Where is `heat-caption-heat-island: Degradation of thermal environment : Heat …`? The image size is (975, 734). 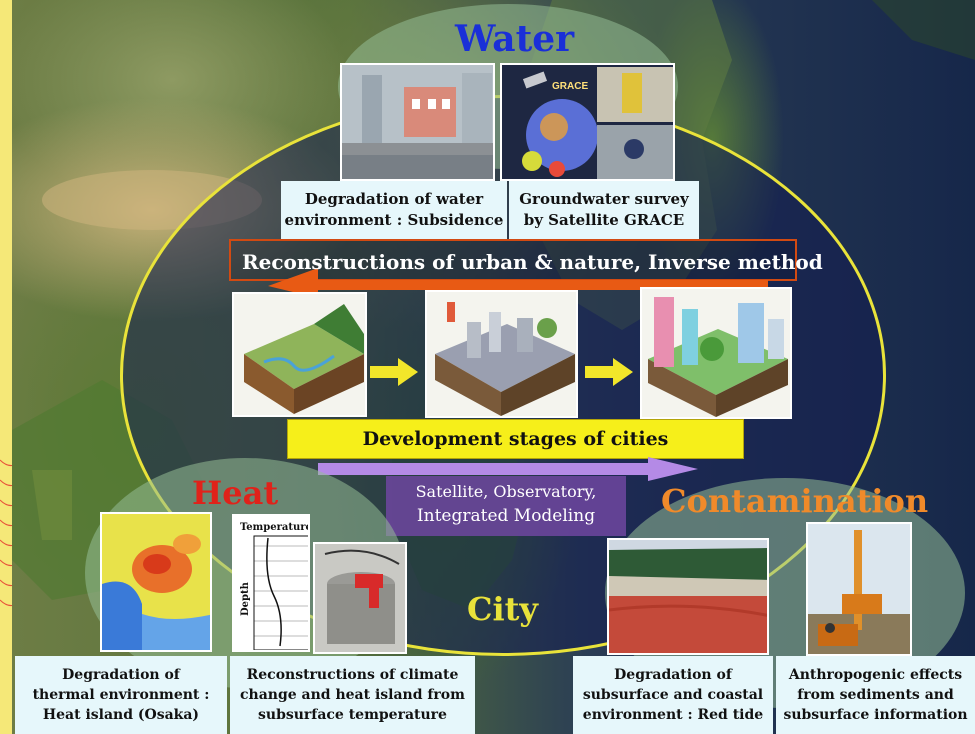
heat-caption-heat-island: Degradation of thermal environment : Heat … is located at coordinates (121, 695).